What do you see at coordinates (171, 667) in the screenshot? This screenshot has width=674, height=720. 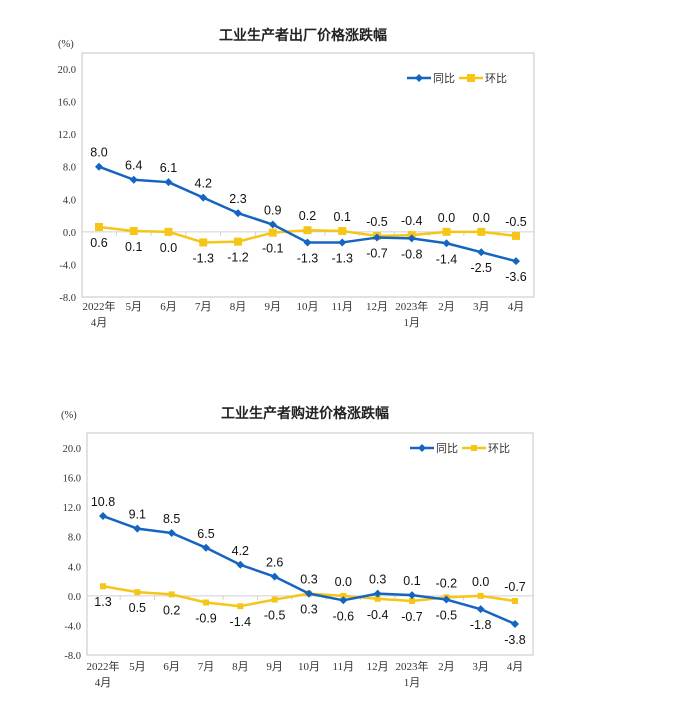 I see `x-tick-label: 6月` at bounding box center [171, 667].